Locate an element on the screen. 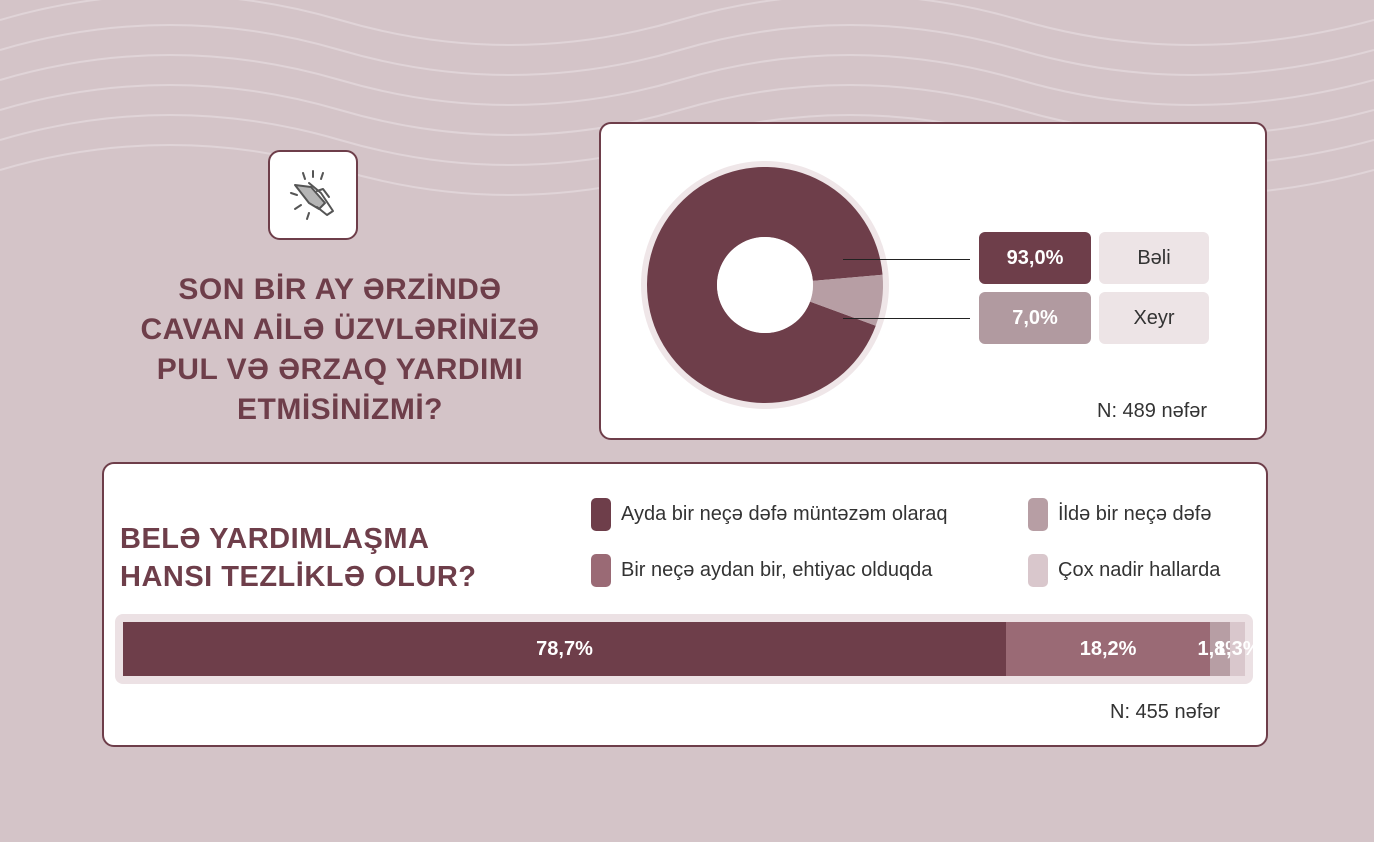 This screenshot has width=1374, height=842. legend-label: Ayda bir neçə dəfə müntəzəm olaraq is located at coordinates (784, 514).